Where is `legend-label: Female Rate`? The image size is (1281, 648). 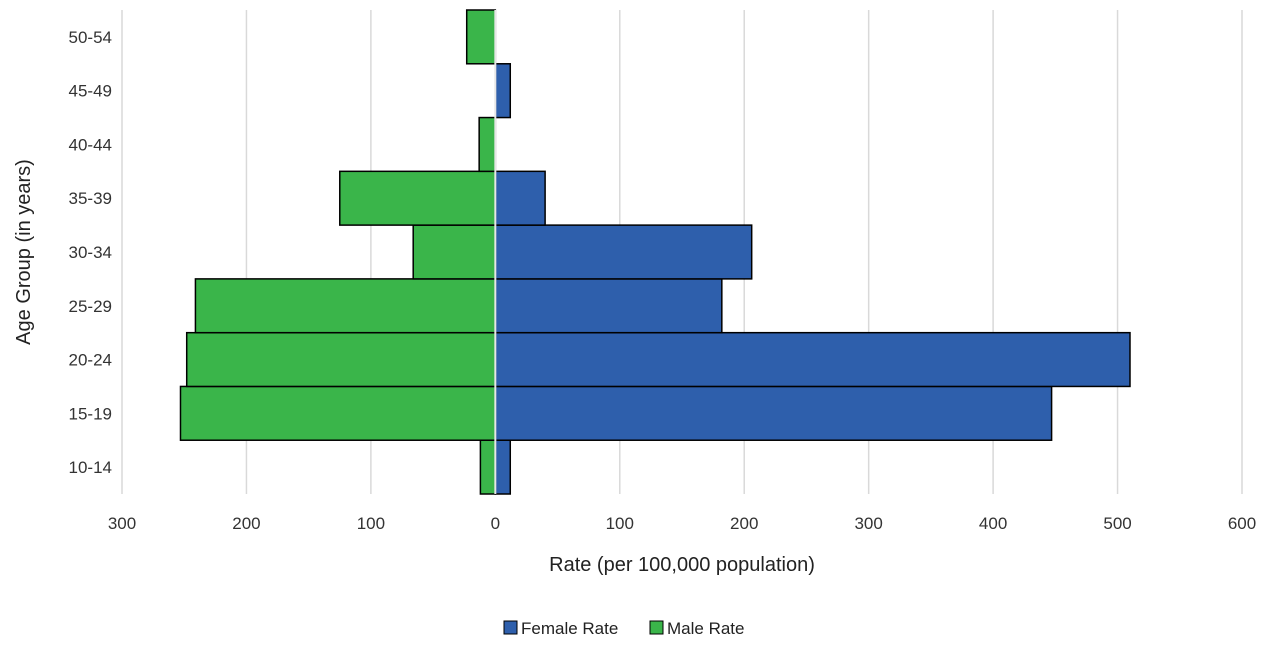 legend-label: Female Rate is located at coordinates (569, 628).